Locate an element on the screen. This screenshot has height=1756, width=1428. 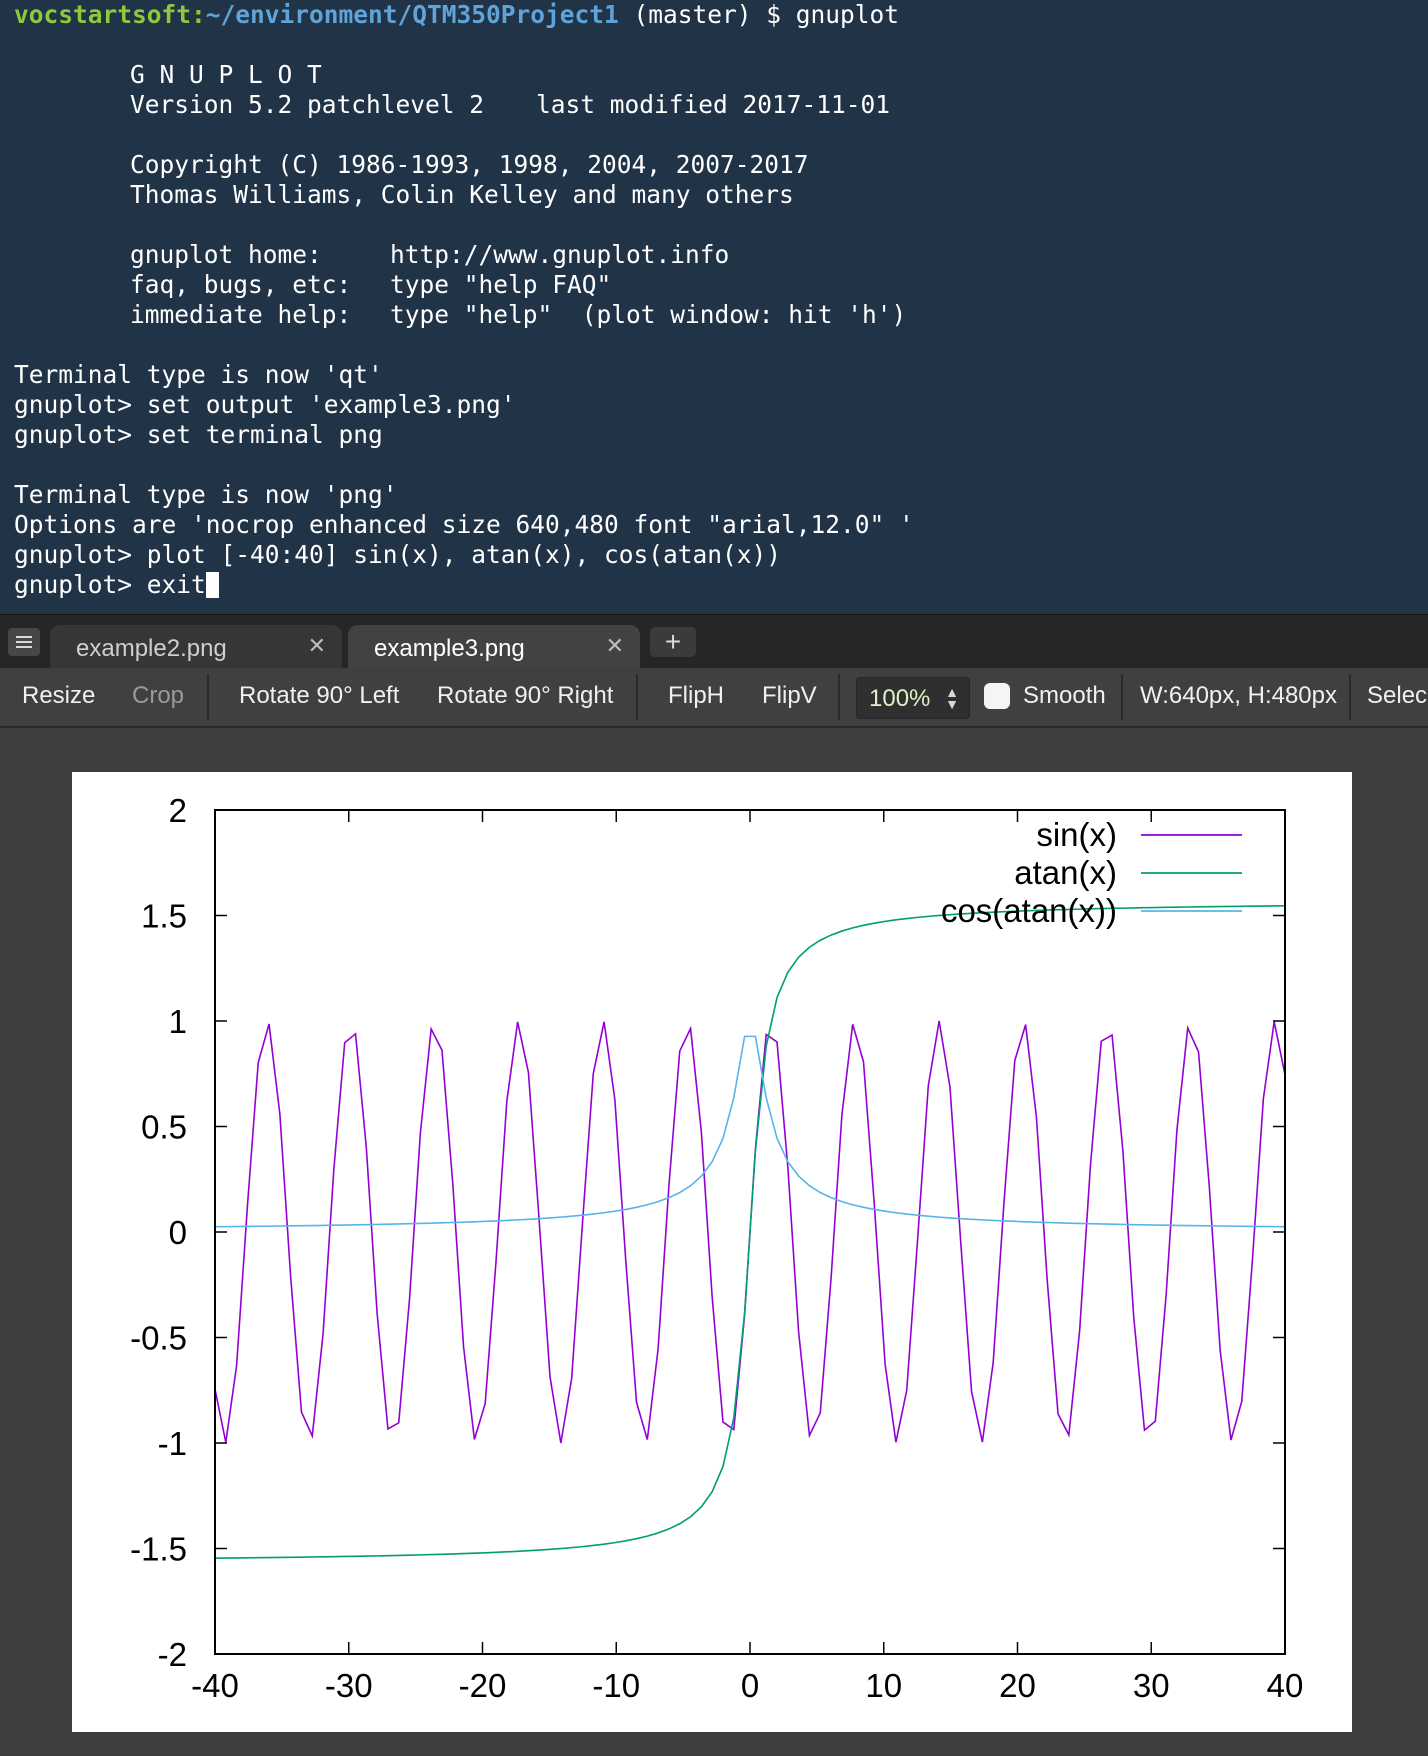
y-tick-label: 0.5 is located at coordinates (164, 1127).